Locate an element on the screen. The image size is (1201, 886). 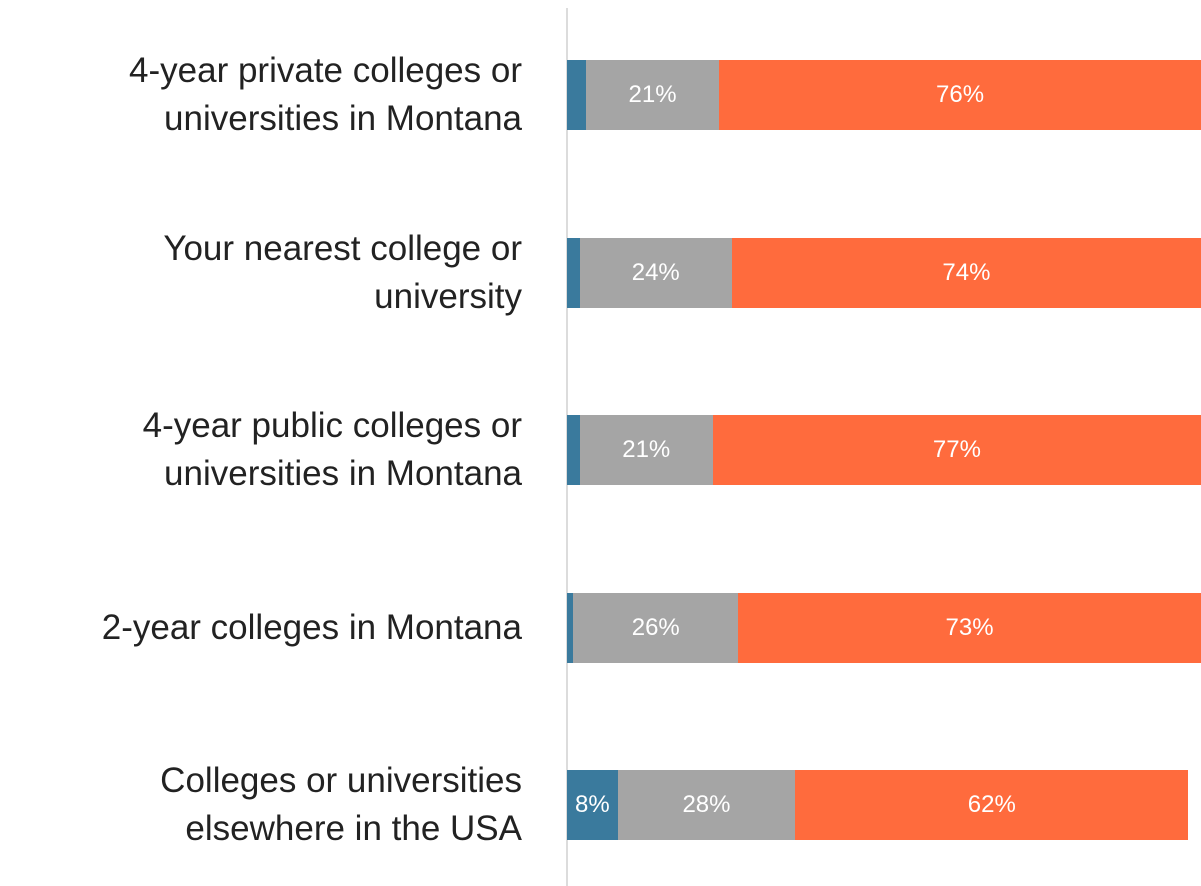
data-label: 77% is located at coordinates (956, 449).